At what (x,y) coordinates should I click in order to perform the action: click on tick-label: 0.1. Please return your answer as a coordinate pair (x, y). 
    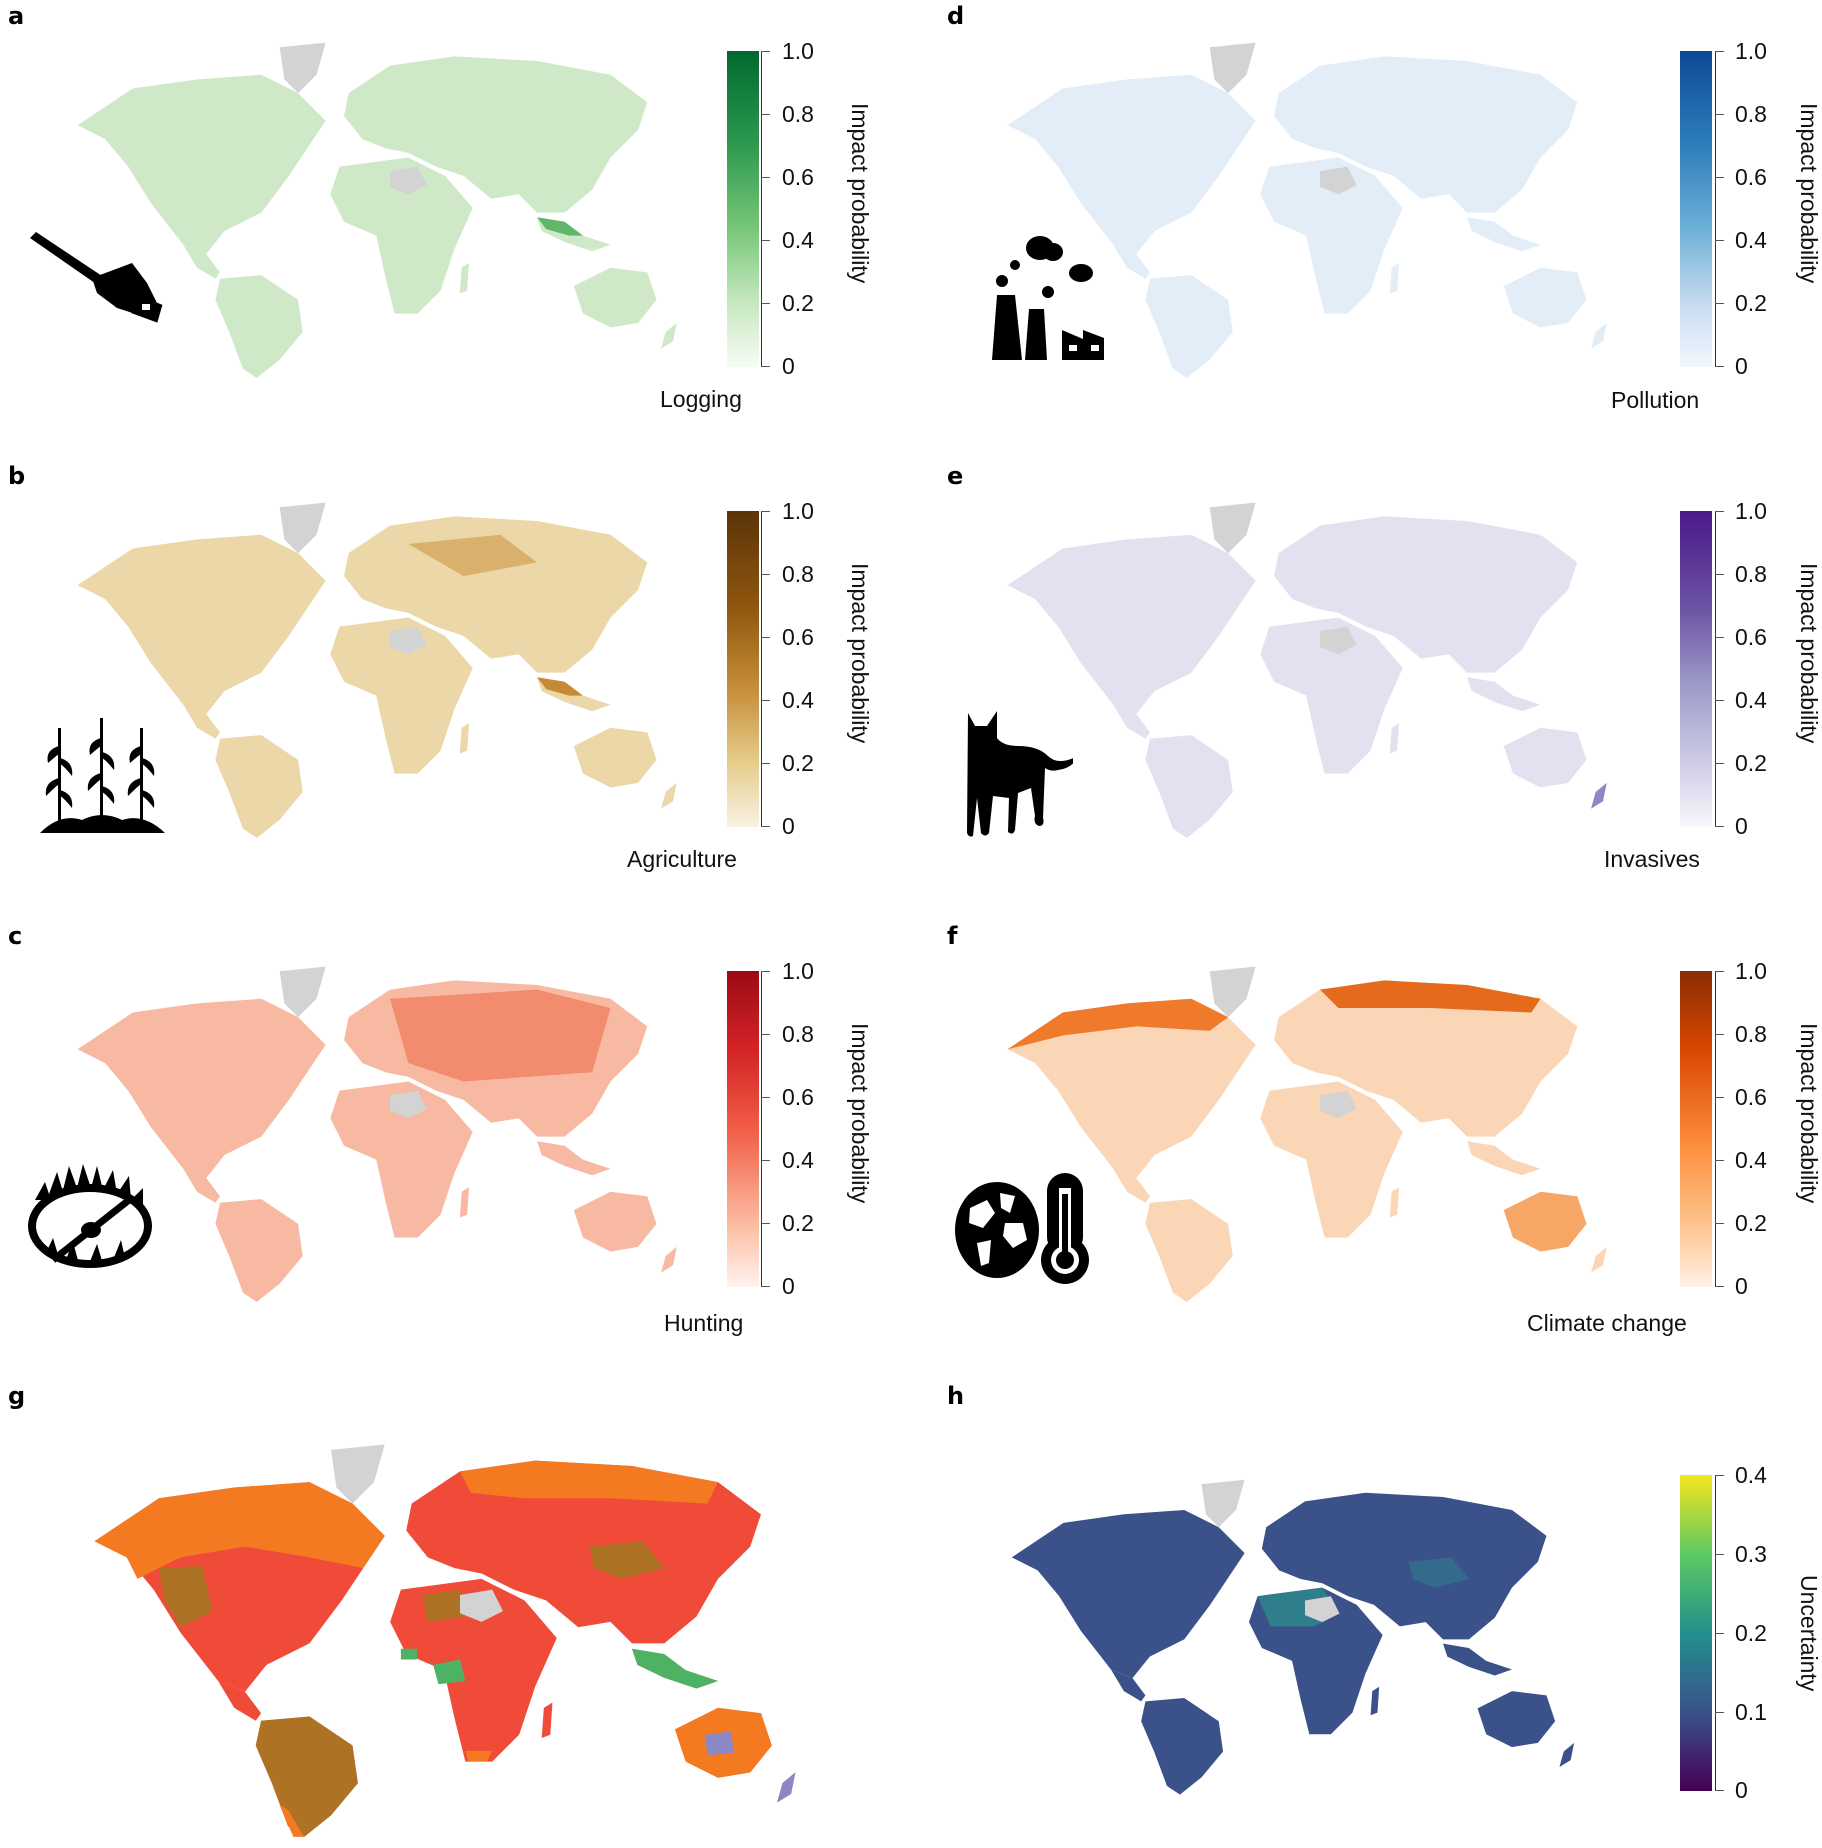
    Looking at the image, I should click on (1751, 1712).